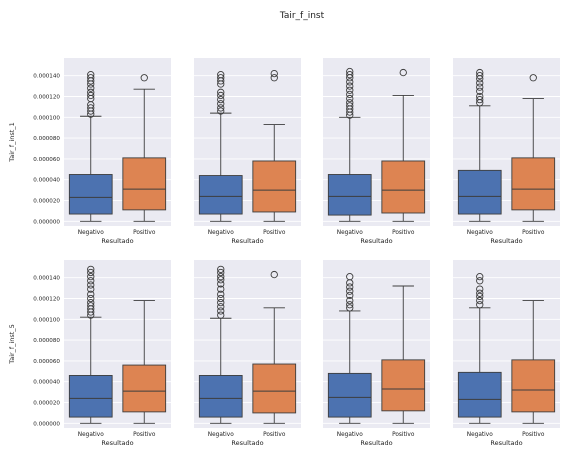 The width and height of the screenshot is (569, 468). Describe the element at coordinates (302, 16) in the screenshot. I see `figure-title: Tair_f_inst` at that location.